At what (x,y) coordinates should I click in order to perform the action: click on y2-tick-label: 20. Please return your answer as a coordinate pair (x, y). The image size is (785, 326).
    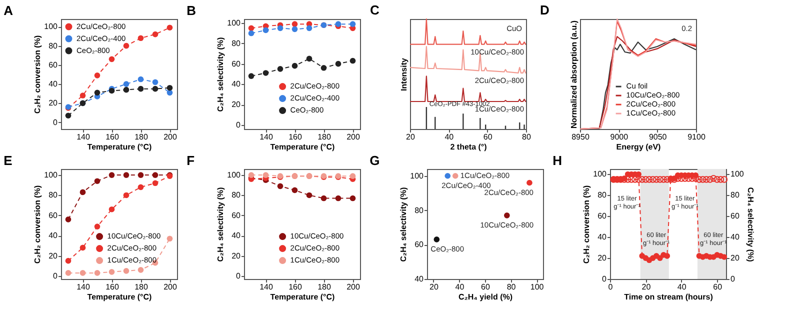
    Looking at the image, I should click on (735, 258).